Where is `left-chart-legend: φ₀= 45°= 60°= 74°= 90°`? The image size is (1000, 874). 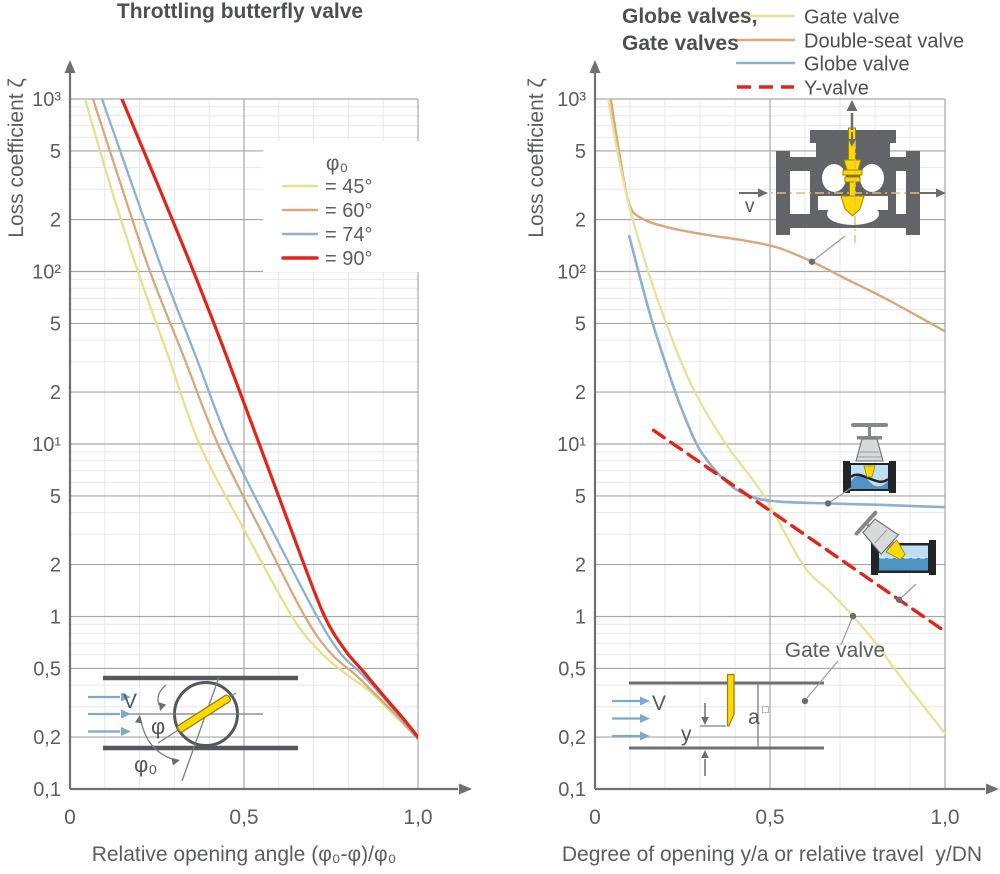
left-chart-legend: φ₀= 45°= 60°= 74°= 90° is located at coordinates (341, 206).